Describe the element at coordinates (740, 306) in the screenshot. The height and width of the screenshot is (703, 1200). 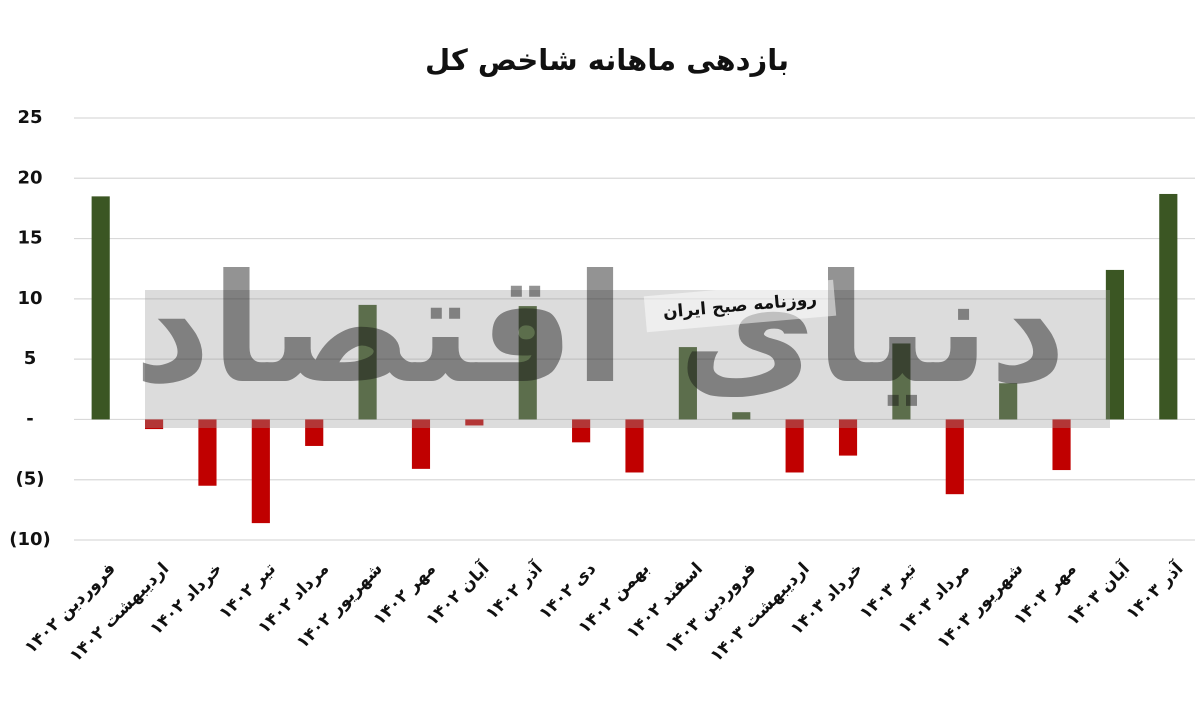
I see `watermark-tag-box` at that location.